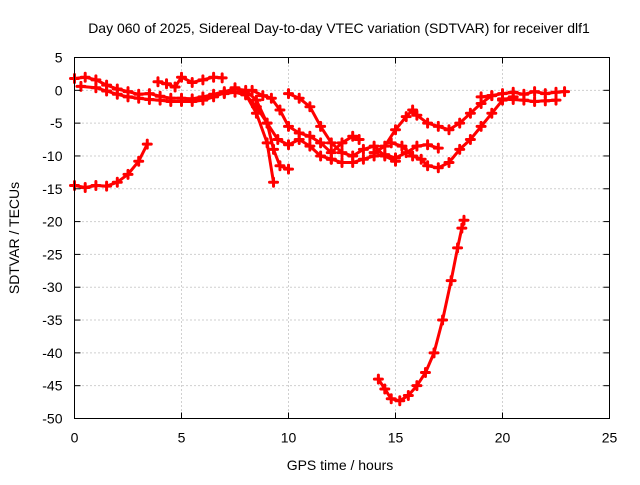 The height and width of the screenshot is (485, 640). I want to click on y-tick-label: -30, so click(52, 287).